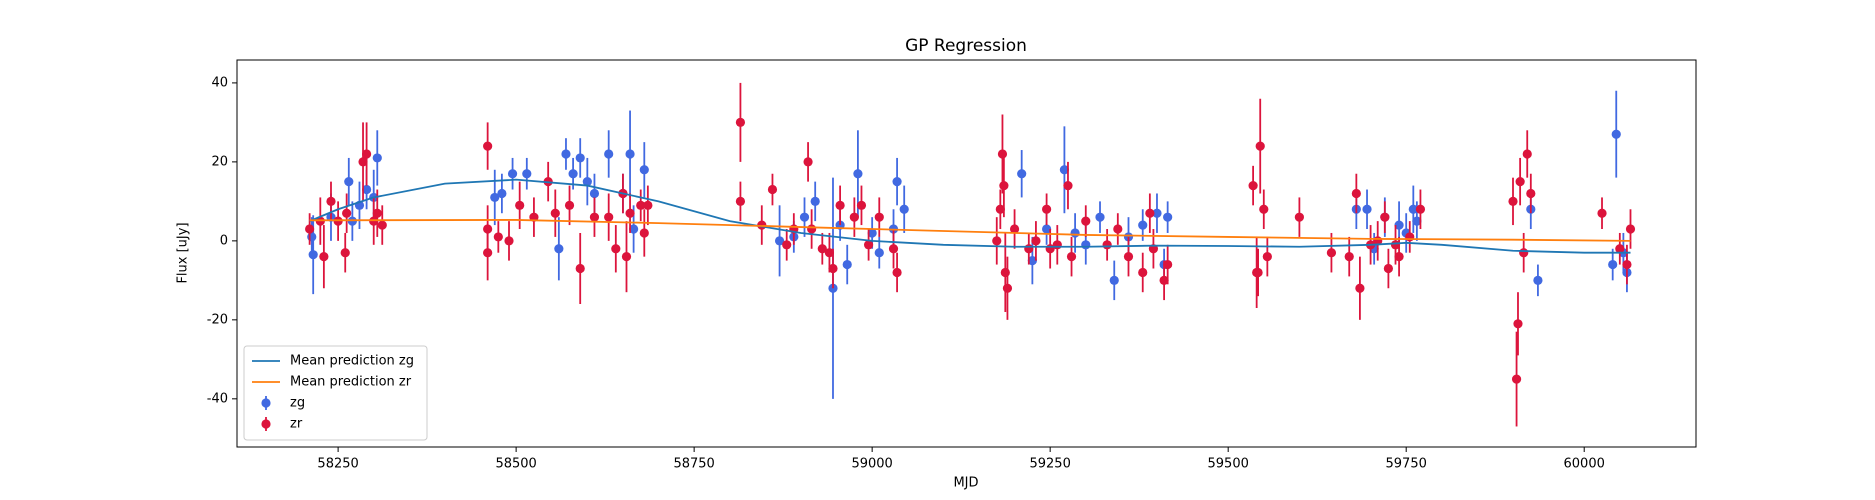  What do you see at coordinates (871, 464) in the screenshot?
I see `x-tick-label: 59000` at bounding box center [871, 464].